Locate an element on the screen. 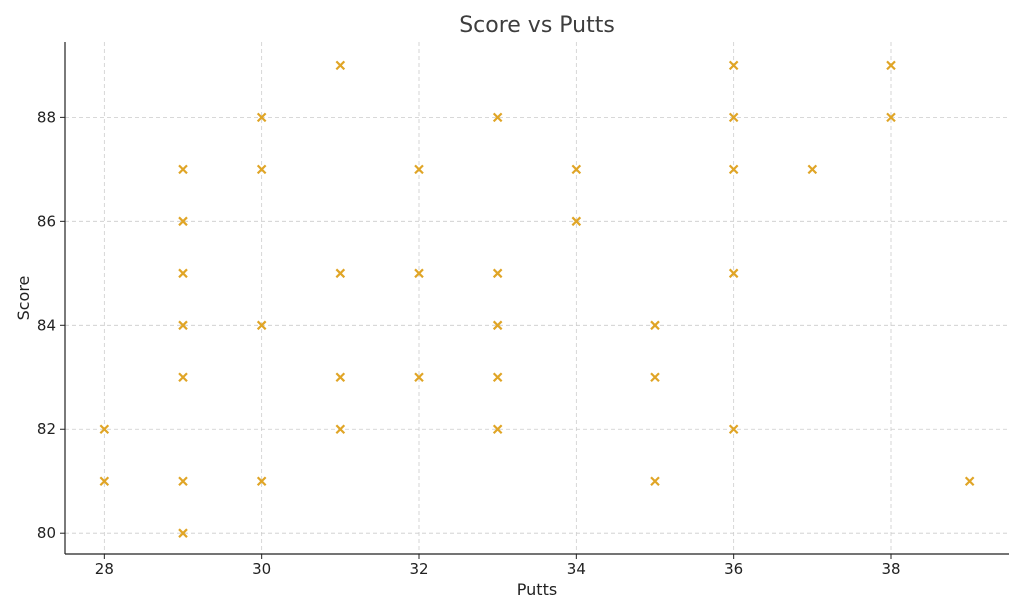 The height and width of the screenshot is (614, 1024). y-axis-label: Score is located at coordinates (23, 298).